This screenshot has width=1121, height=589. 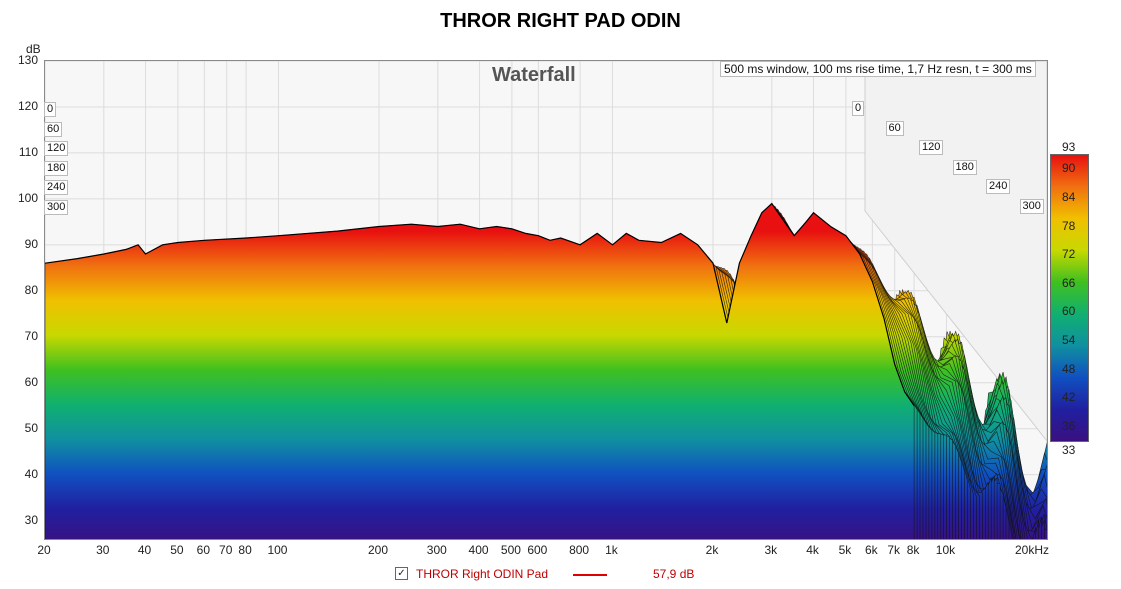 I want to click on x-tick-label: 20, so click(x=44, y=550).